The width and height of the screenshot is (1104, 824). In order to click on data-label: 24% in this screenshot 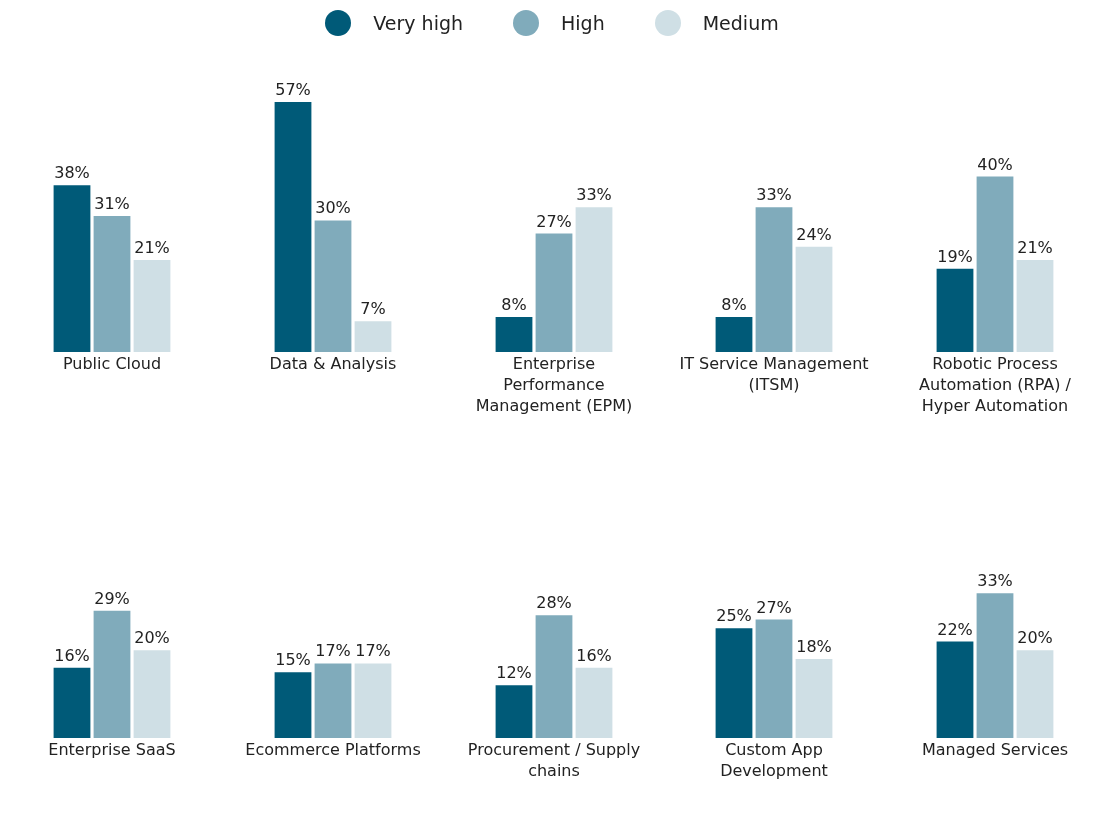, I will do `click(814, 234)`.